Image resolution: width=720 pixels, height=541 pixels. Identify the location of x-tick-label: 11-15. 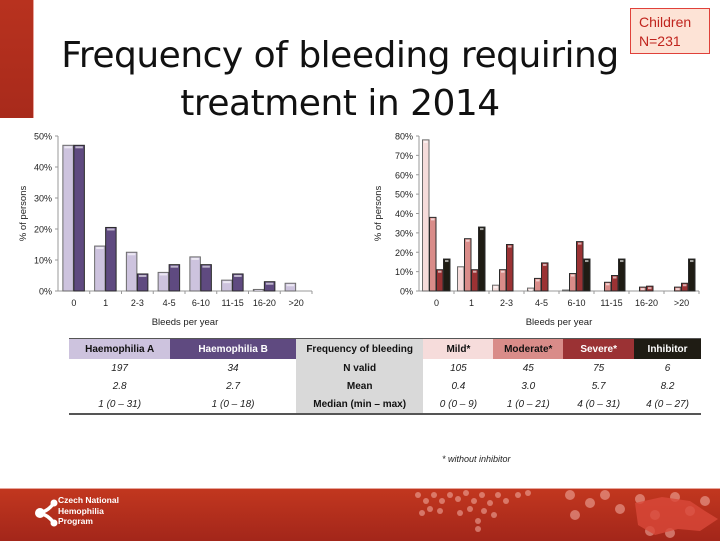
(232, 303).